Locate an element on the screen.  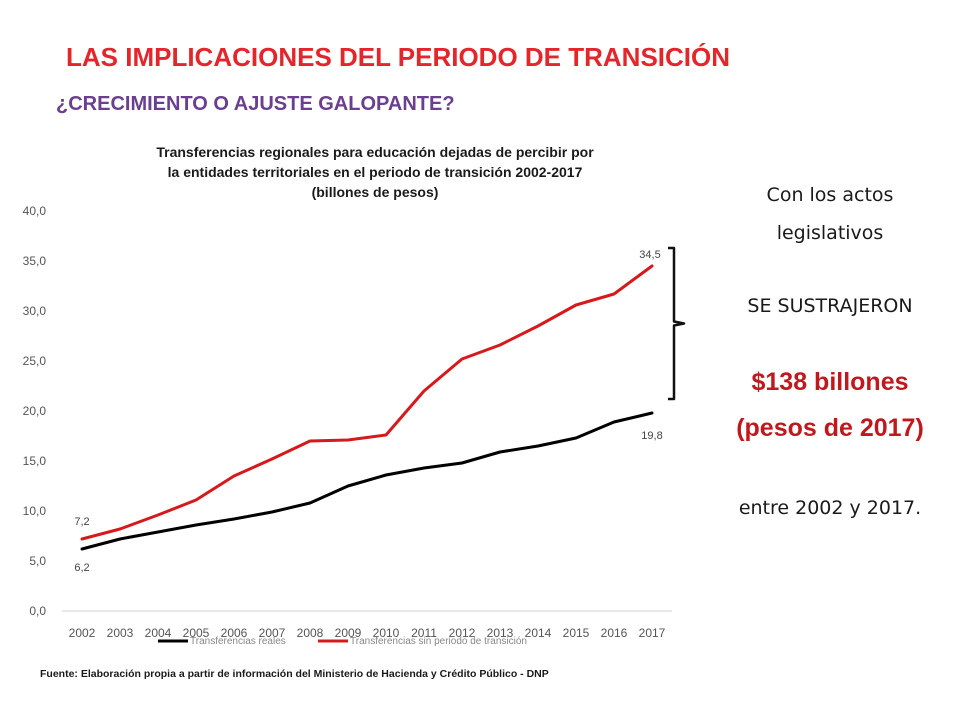
x-tick-label: 2015 is located at coordinates (576, 633).